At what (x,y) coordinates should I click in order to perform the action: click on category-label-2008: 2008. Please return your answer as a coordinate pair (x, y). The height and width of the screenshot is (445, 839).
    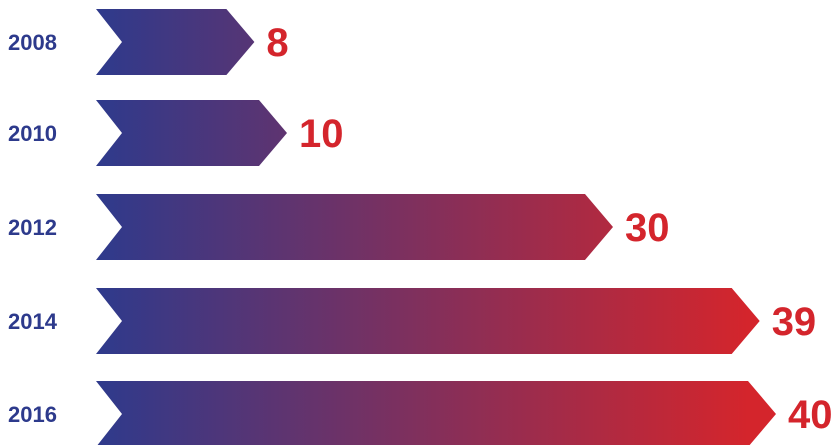
    Looking at the image, I should click on (32, 42).